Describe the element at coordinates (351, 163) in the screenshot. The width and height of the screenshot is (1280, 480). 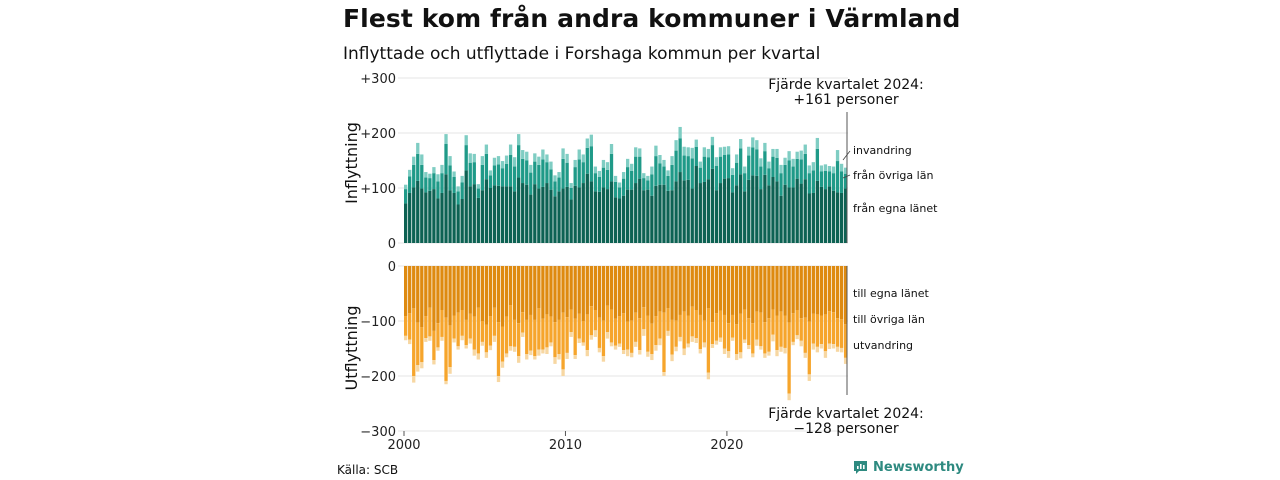
I see `inflow-axis-title: Inflyttning` at that location.